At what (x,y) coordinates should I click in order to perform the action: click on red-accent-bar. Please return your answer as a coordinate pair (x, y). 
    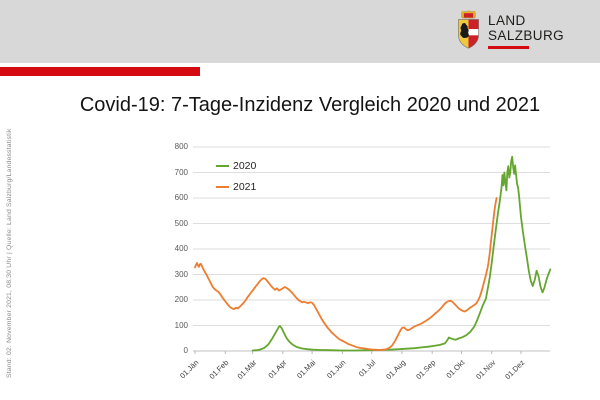
    Looking at the image, I should click on (100, 71).